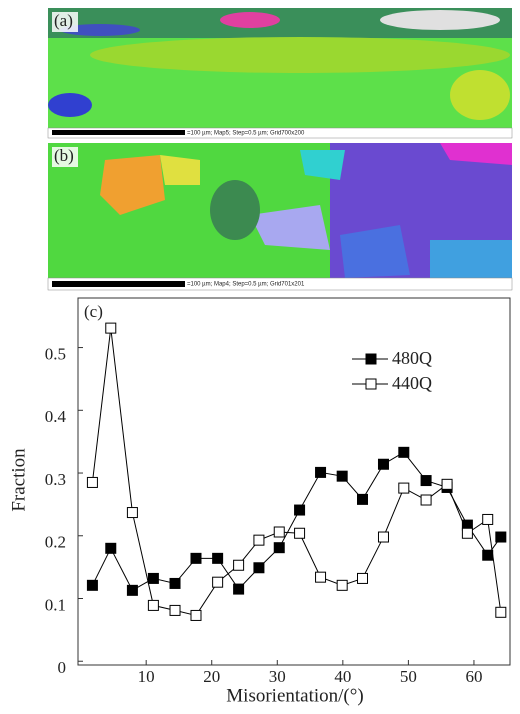 The width and height of the screenshot is (520, 714). Describe the element at coordinates (62, 667) in the screenshot. I see `y-tick-label: 0` at that location.